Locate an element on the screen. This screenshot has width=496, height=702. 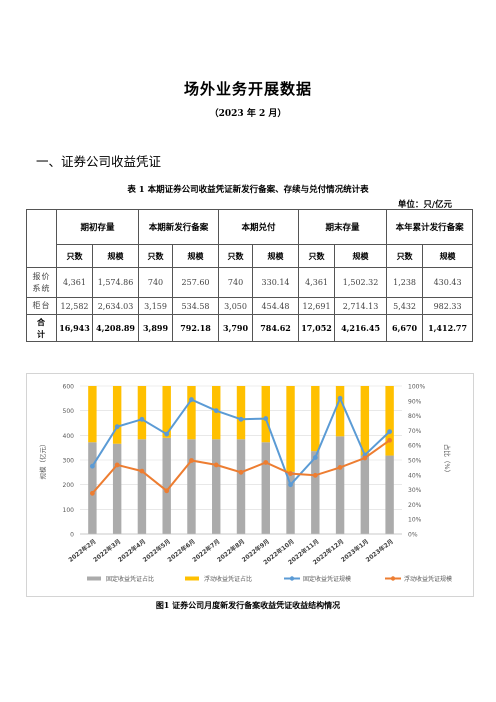
table-cell: 792.18 is located at coordinates (196, 328).